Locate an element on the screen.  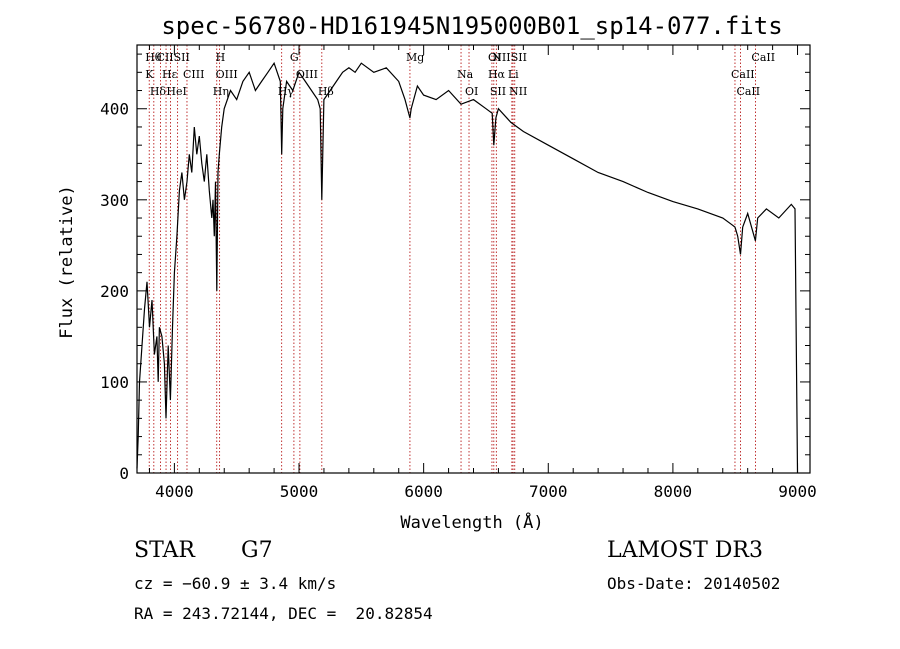
coordinates-readout: RA = 243.72144, DEC = 20.82854 is located at coordinates (283, 613).